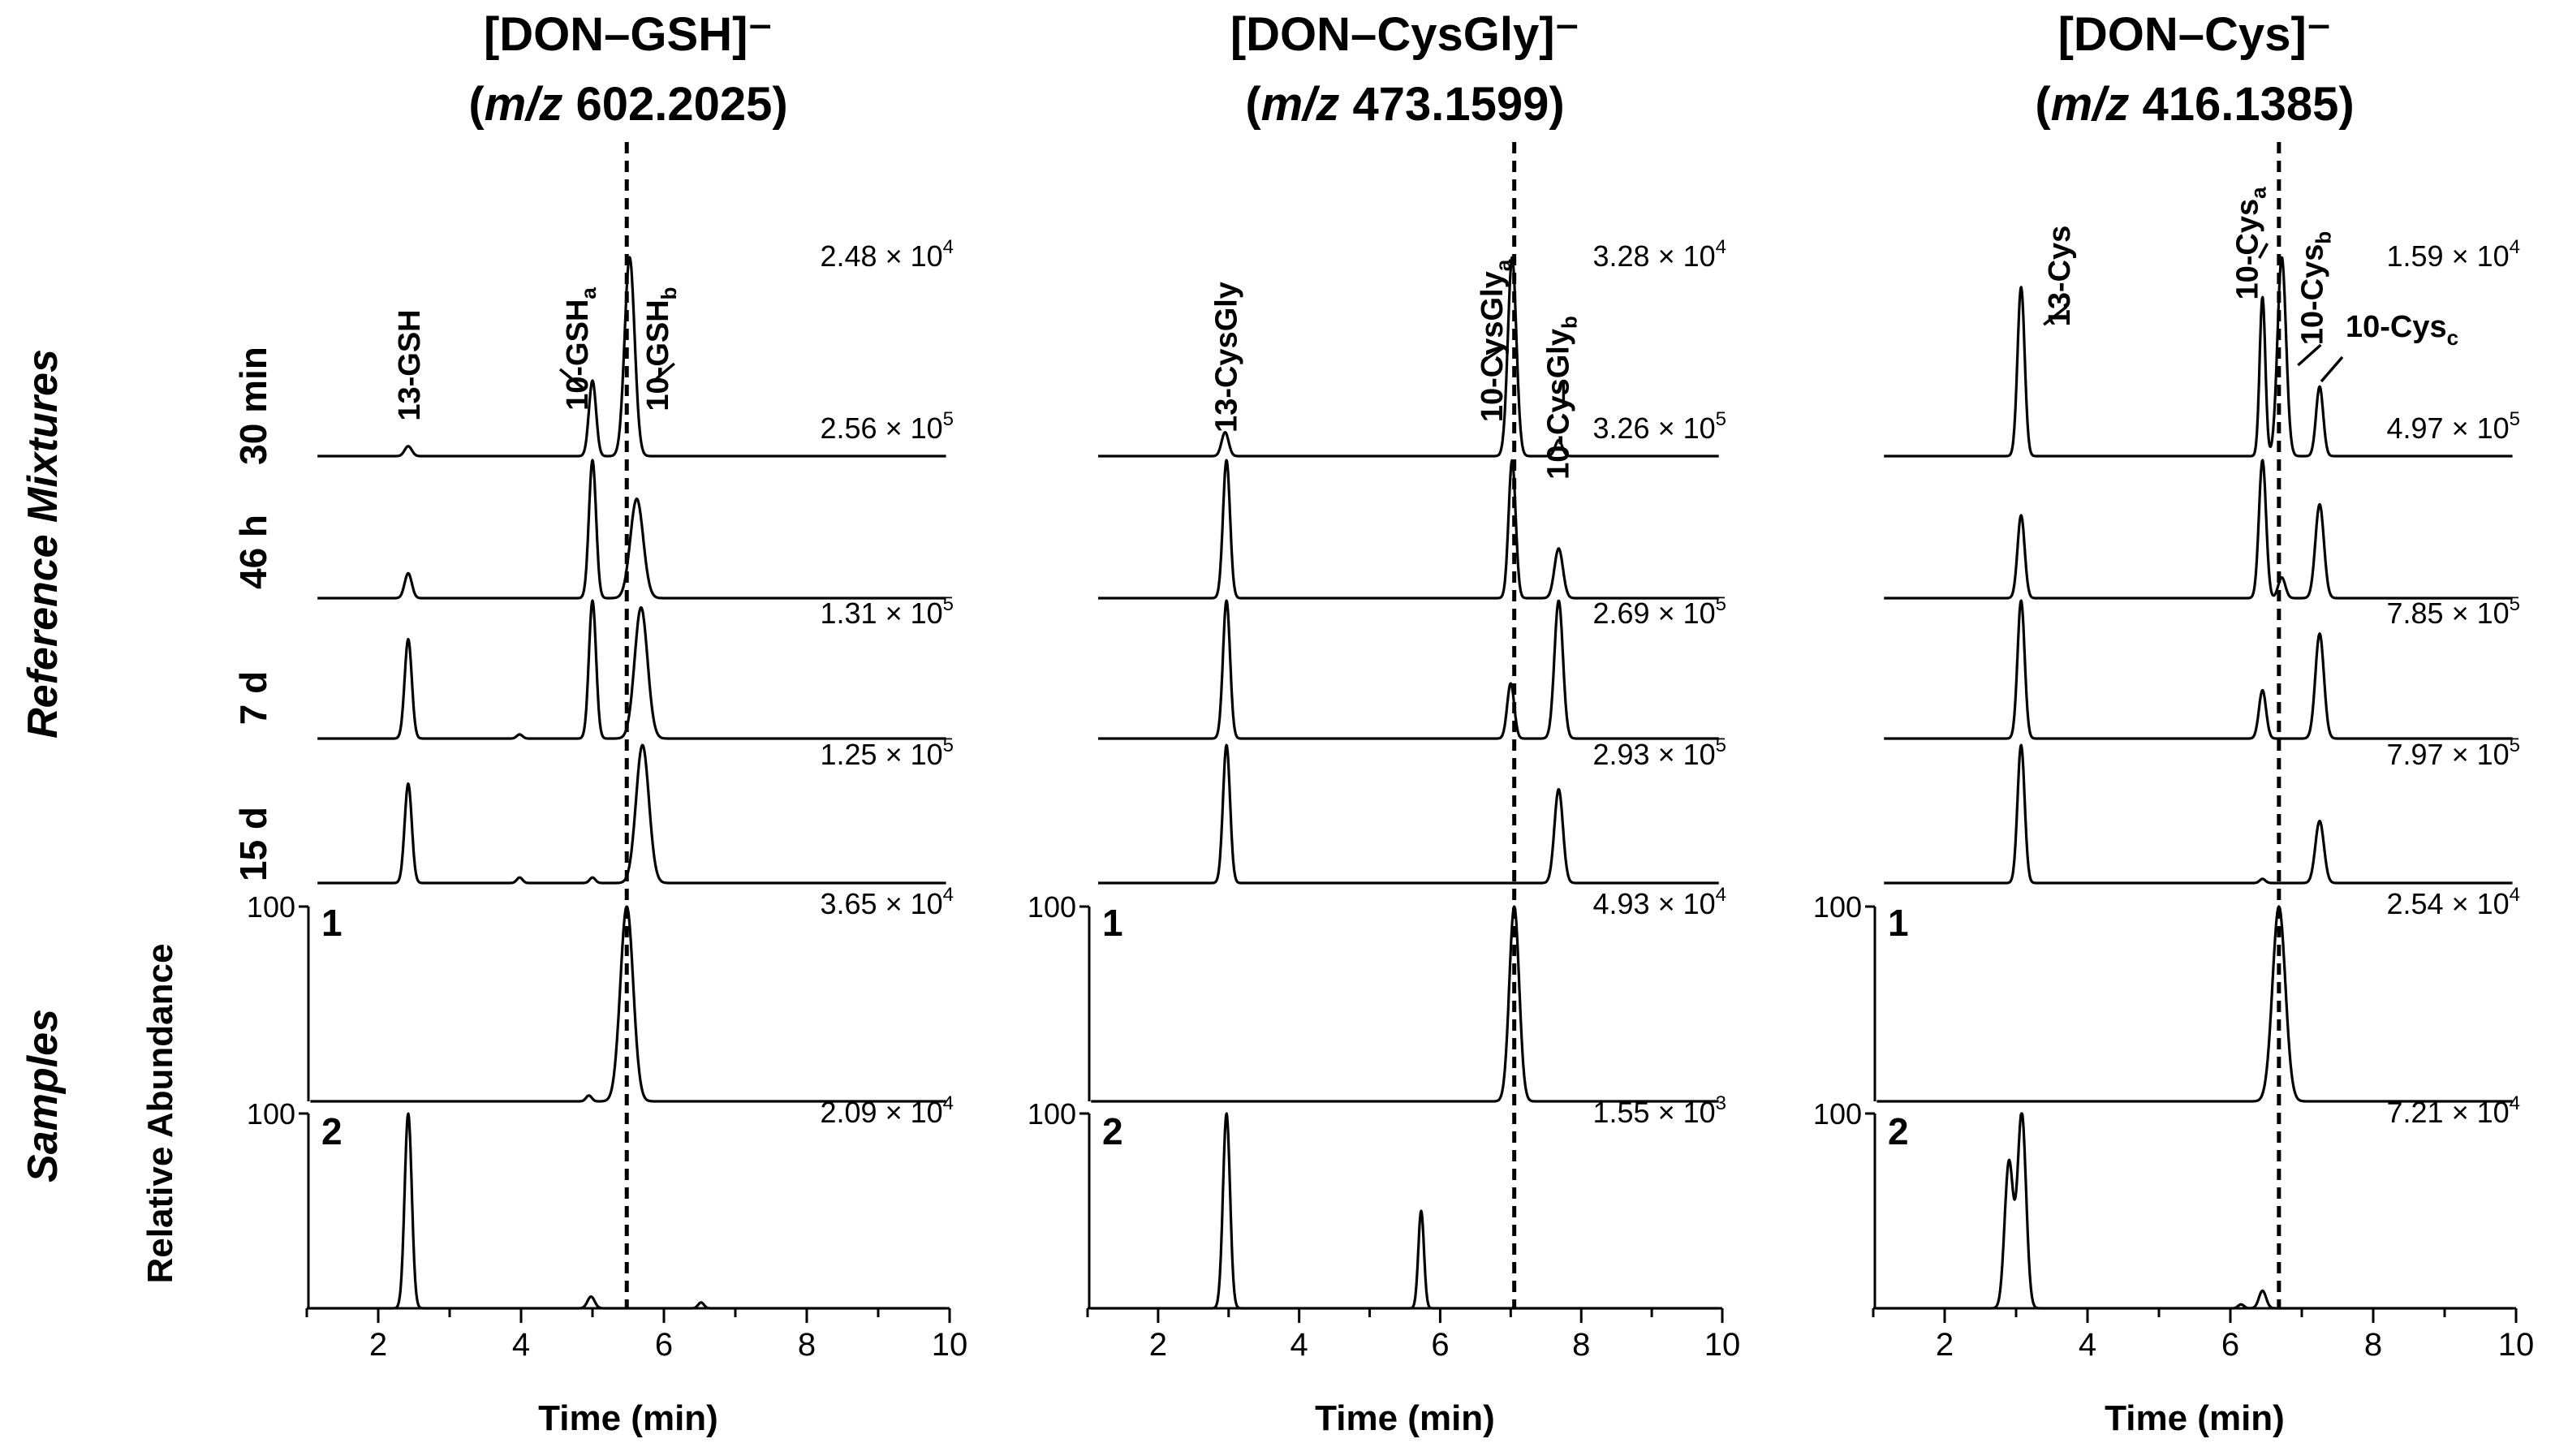  Describe the element at coordinates (1404, 105) in the screenshot. I see `panel-mz: (m/z 473.1599)` at that location.